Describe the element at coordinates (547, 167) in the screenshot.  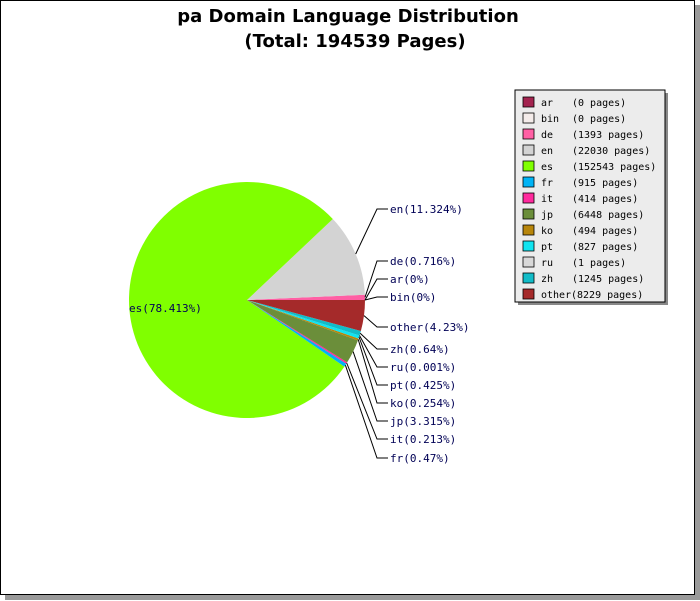
I see `legend-code-es: es` at that location.